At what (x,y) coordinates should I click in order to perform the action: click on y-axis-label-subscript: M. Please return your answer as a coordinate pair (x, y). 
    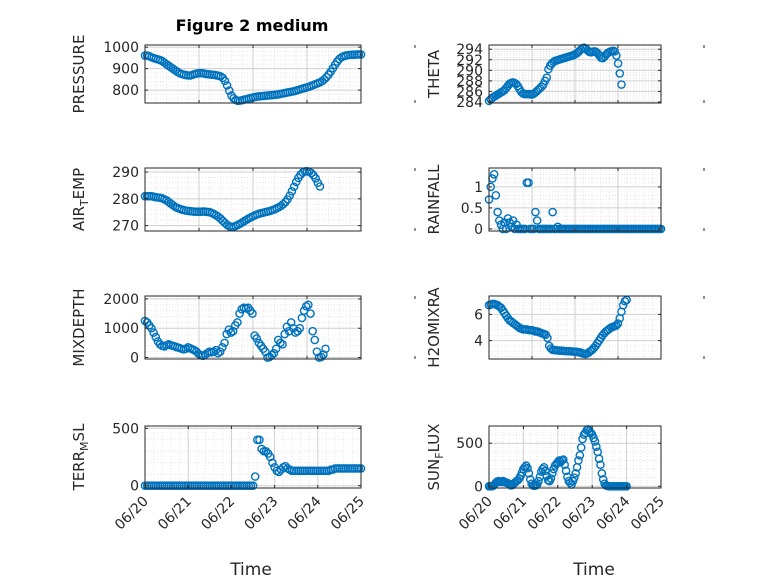
    Looking at the image, I should click on (84, 446).